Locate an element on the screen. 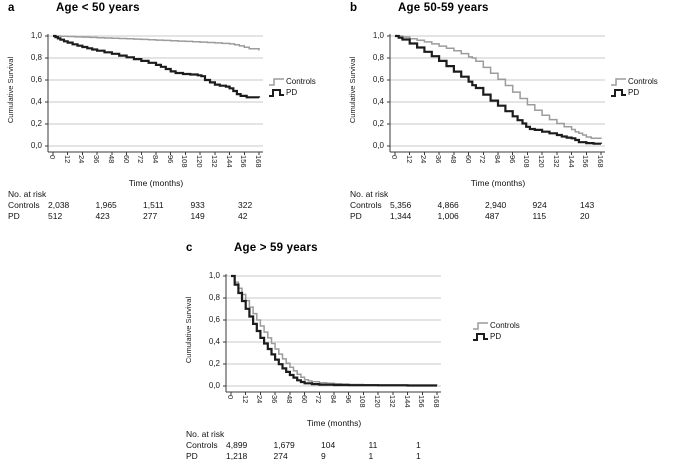 The image size is (682, 464). risk-count: 1,344 is located at coordinates (401, 216).